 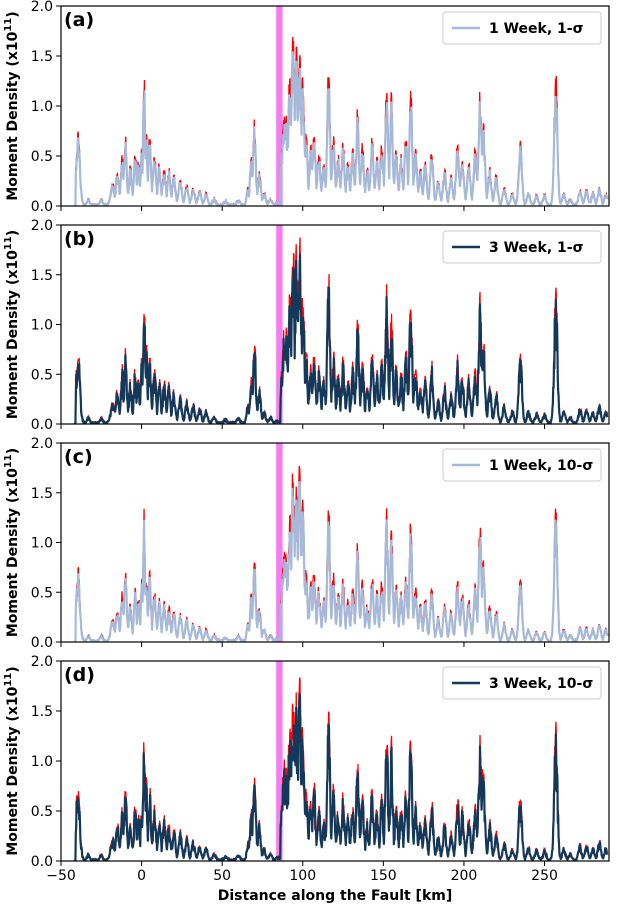 What do you see at coordinates (61, 876) in the screenshot?
I see `x-tick-label: −50` at bounding box center [61, 876].